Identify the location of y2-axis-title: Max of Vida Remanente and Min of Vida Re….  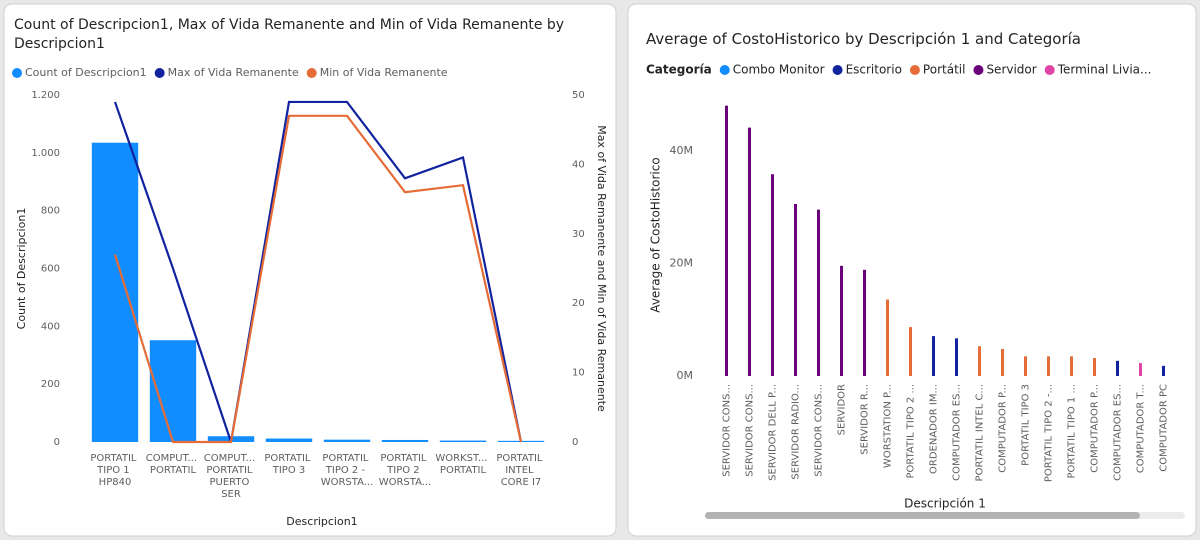
(601, 268).